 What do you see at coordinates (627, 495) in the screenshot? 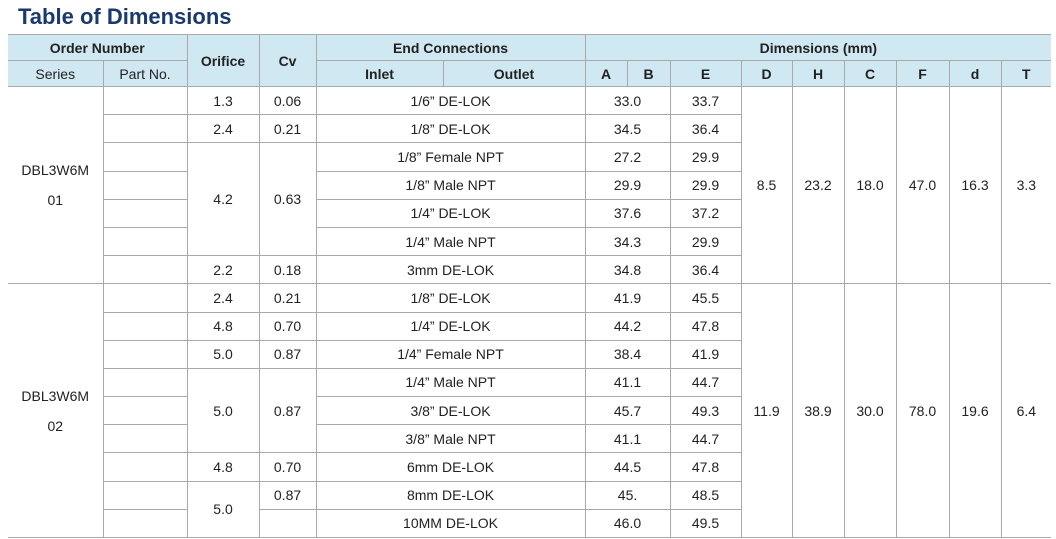
I see `dimension-a-cell: 45.` at bounding box center [627, 495].